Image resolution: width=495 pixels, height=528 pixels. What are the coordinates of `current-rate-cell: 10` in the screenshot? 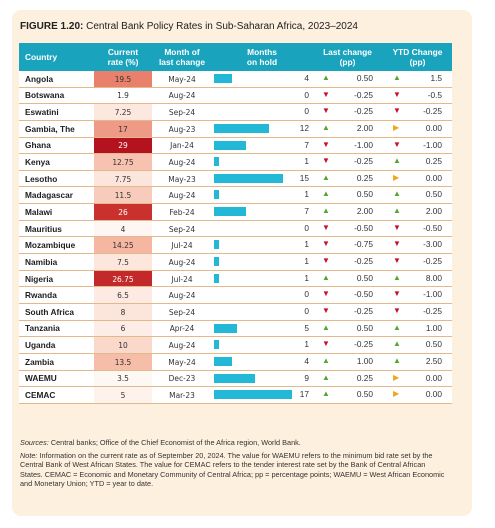 It's located at (123, 345).